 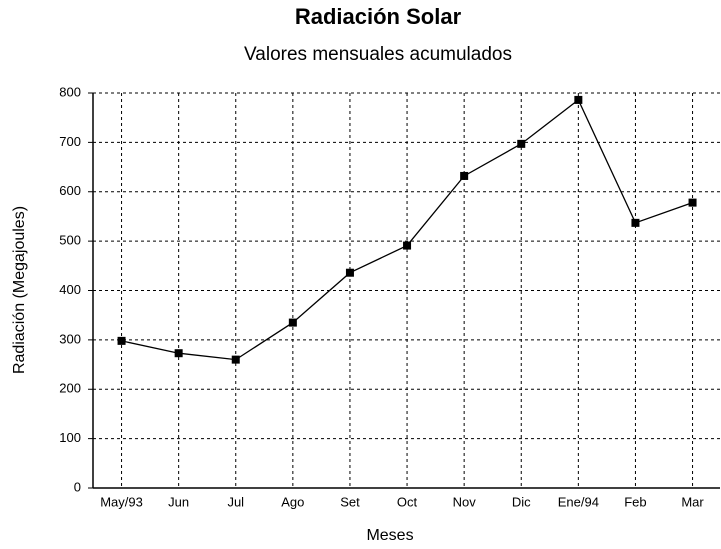 What do you see at coordinates (350, 501) in the screenshot?
I see `x-tick-label: Set` at bounding box center [350, 501].